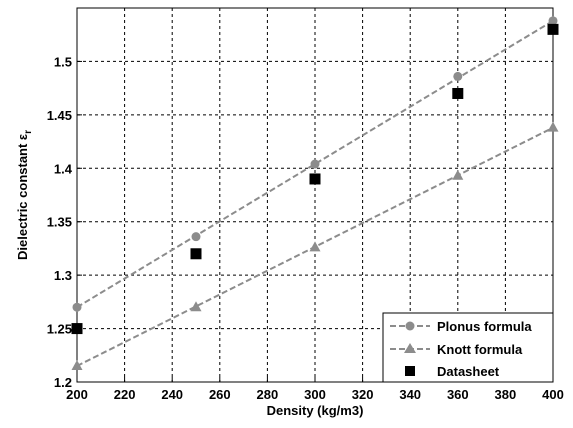 This screenshot has width=573, height=428. I want to click on x-tick-label: 200, so click(77, 394).